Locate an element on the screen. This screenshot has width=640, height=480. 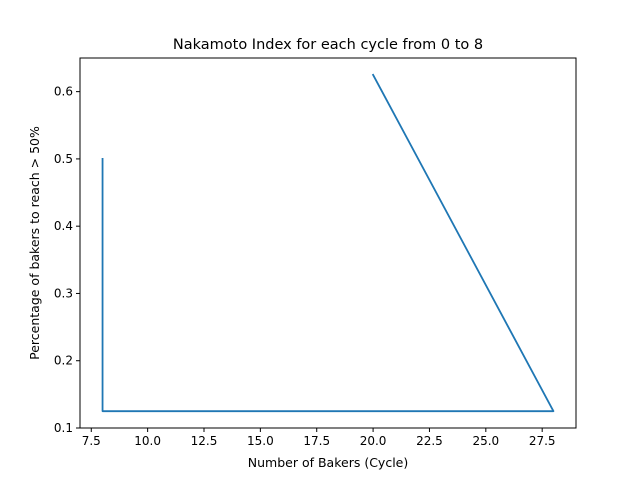
x-tick-label: 15.0 is located at coordinates (260, 441).